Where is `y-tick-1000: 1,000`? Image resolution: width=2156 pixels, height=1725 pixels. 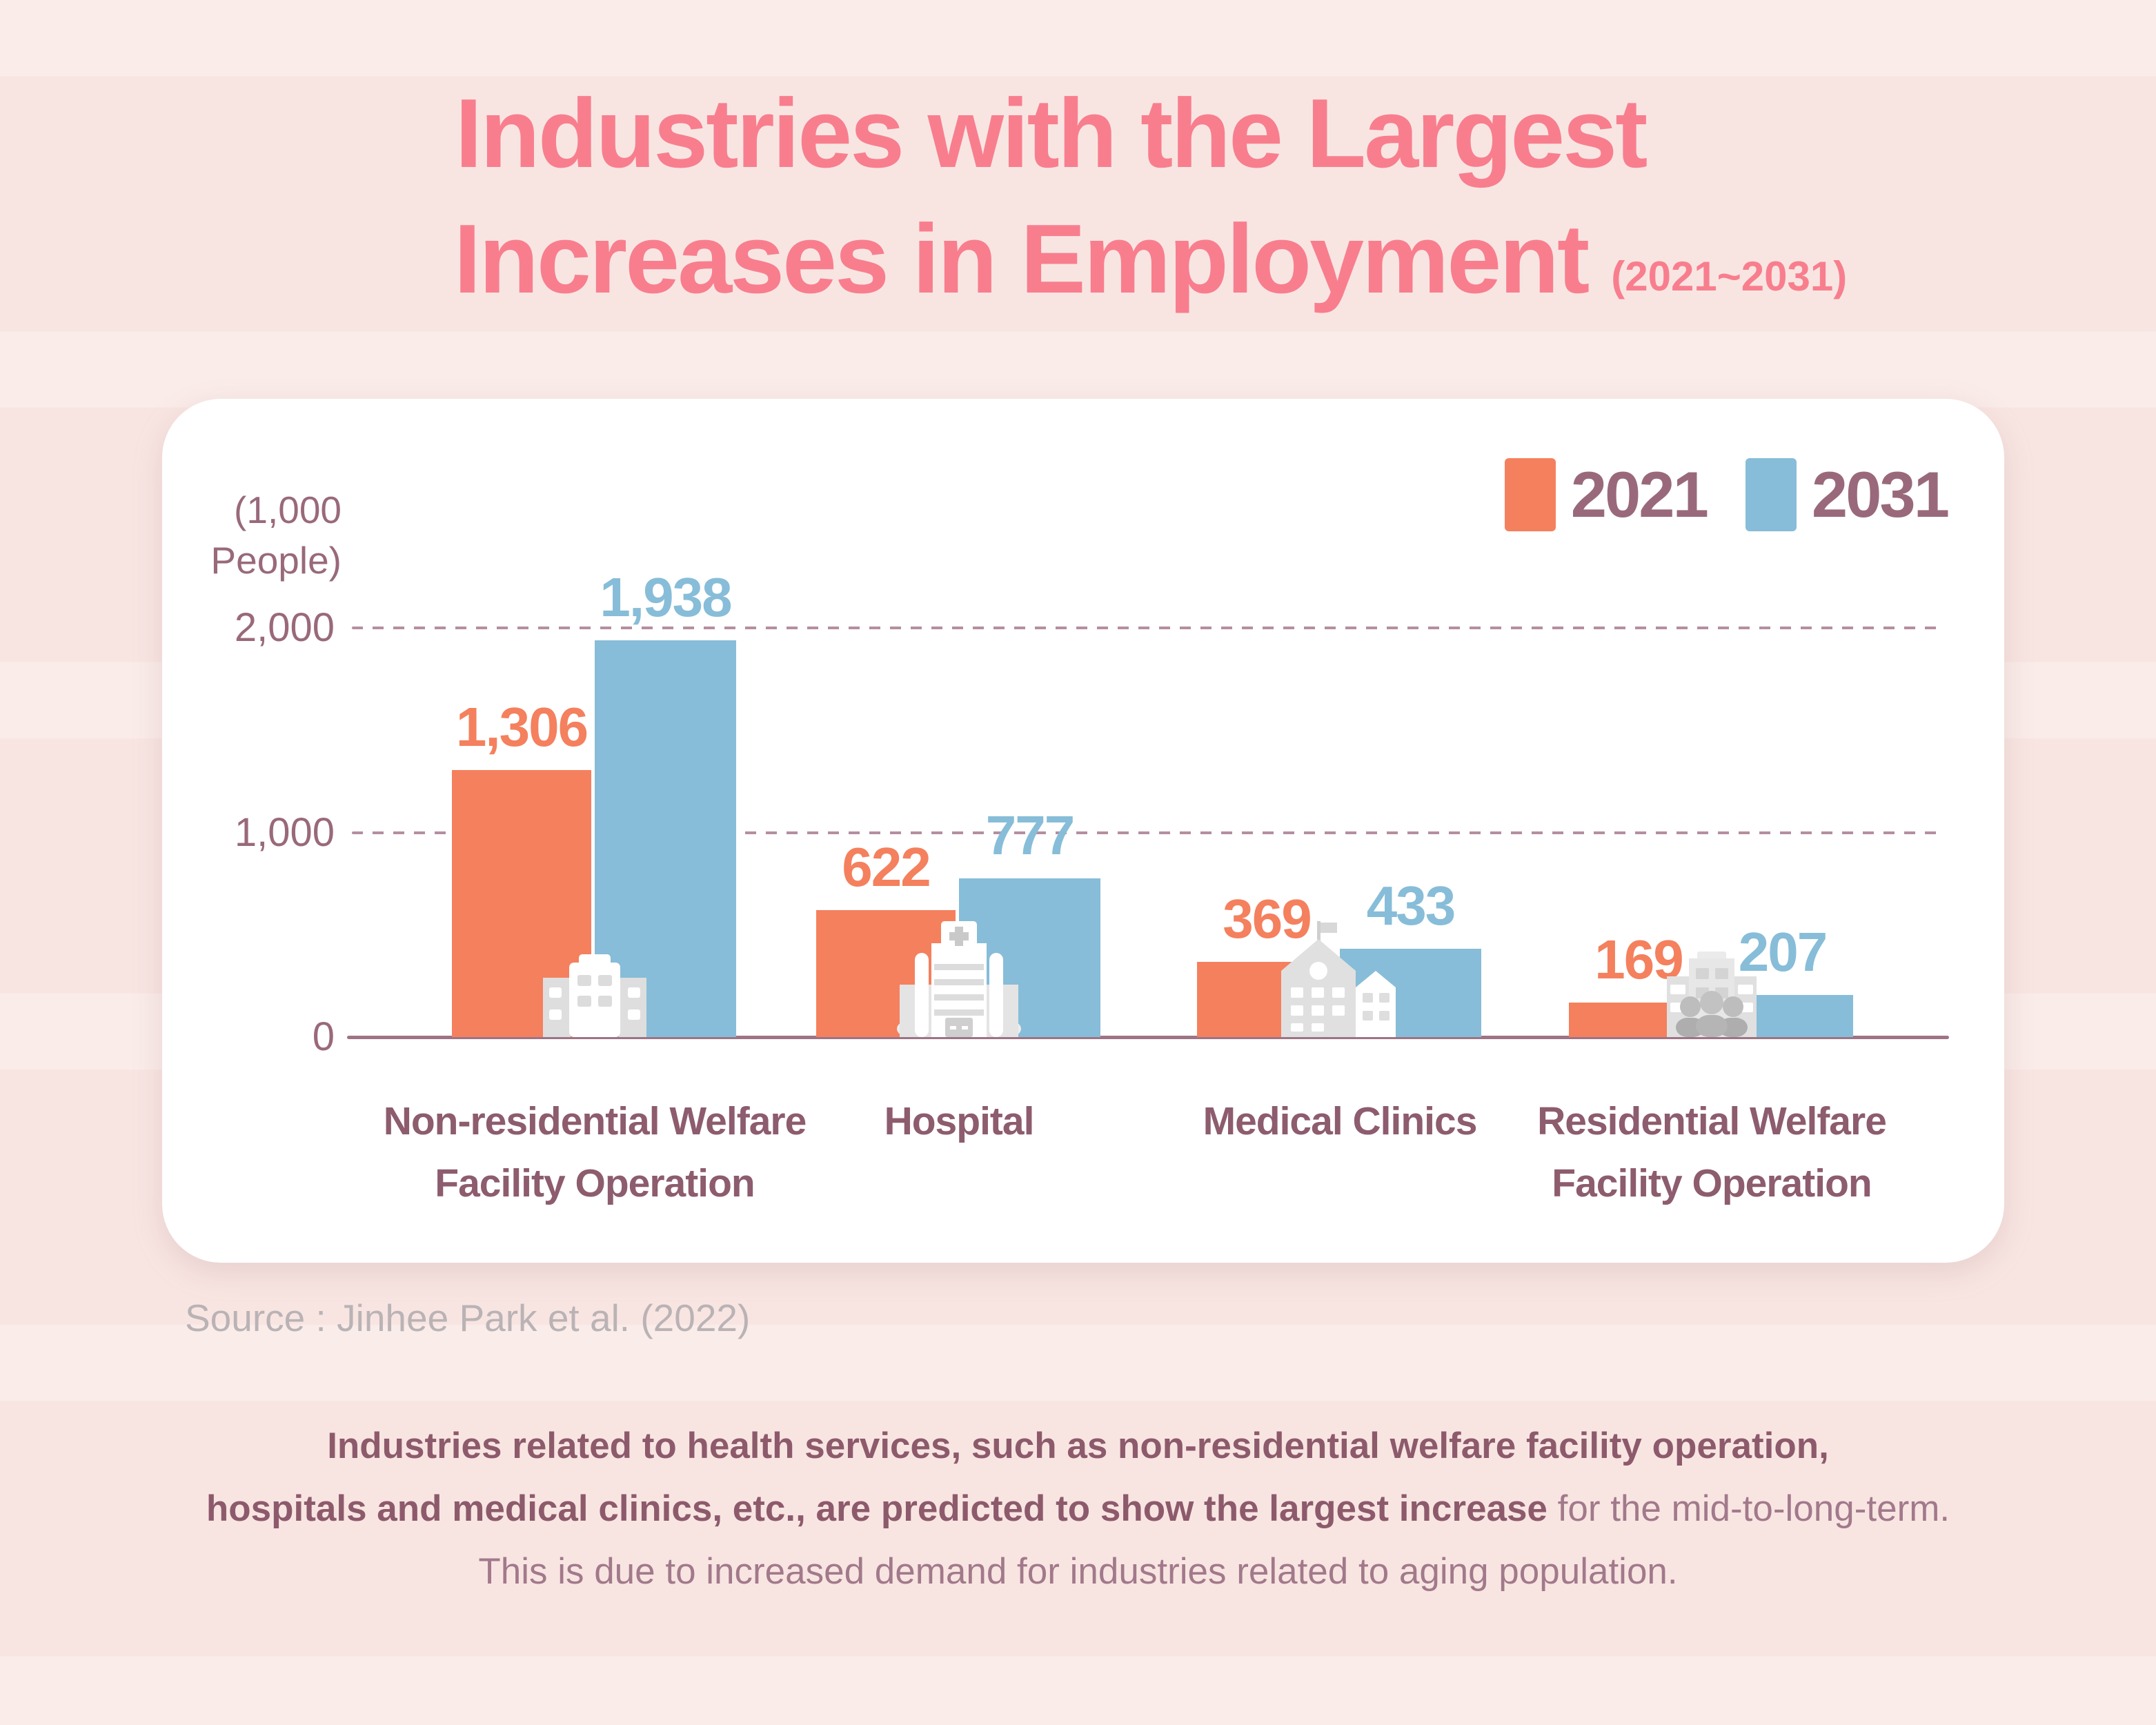 y-tick-1000: 1,000 is located at coordinates (284, 832).